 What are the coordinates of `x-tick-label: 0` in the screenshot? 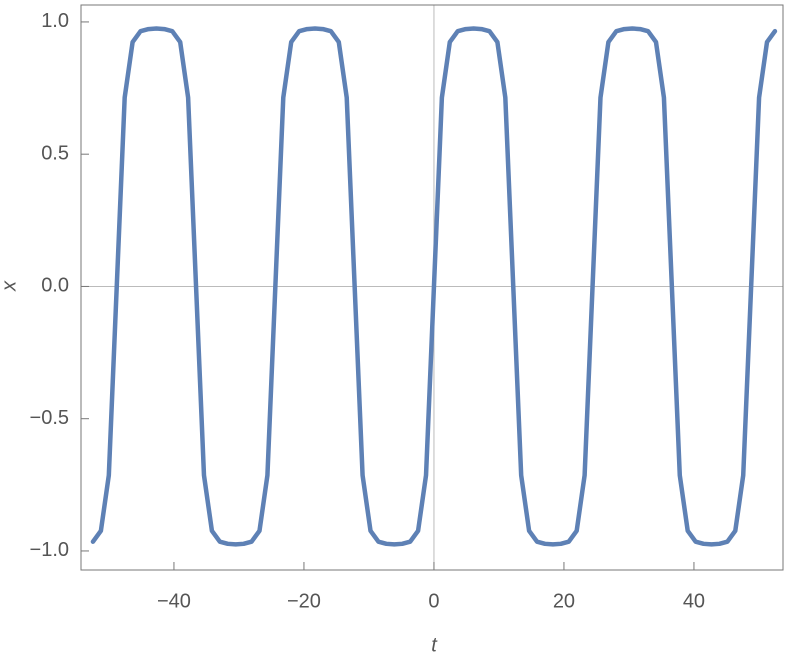 It's located at (433, 601).